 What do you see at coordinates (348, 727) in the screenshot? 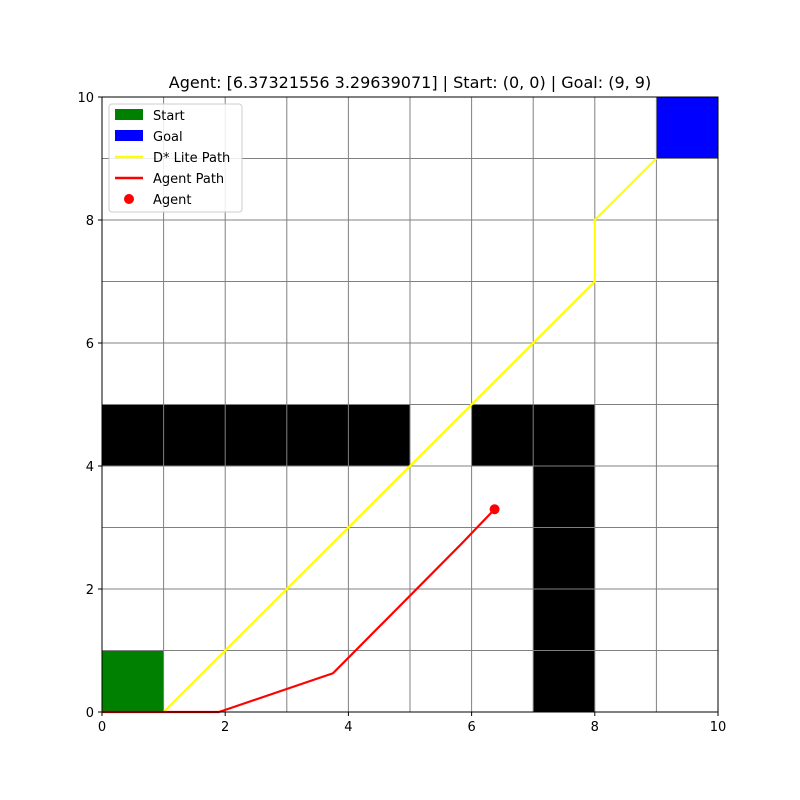
I see `x-tick-label-4: 4` at bounding box center [348, 727].